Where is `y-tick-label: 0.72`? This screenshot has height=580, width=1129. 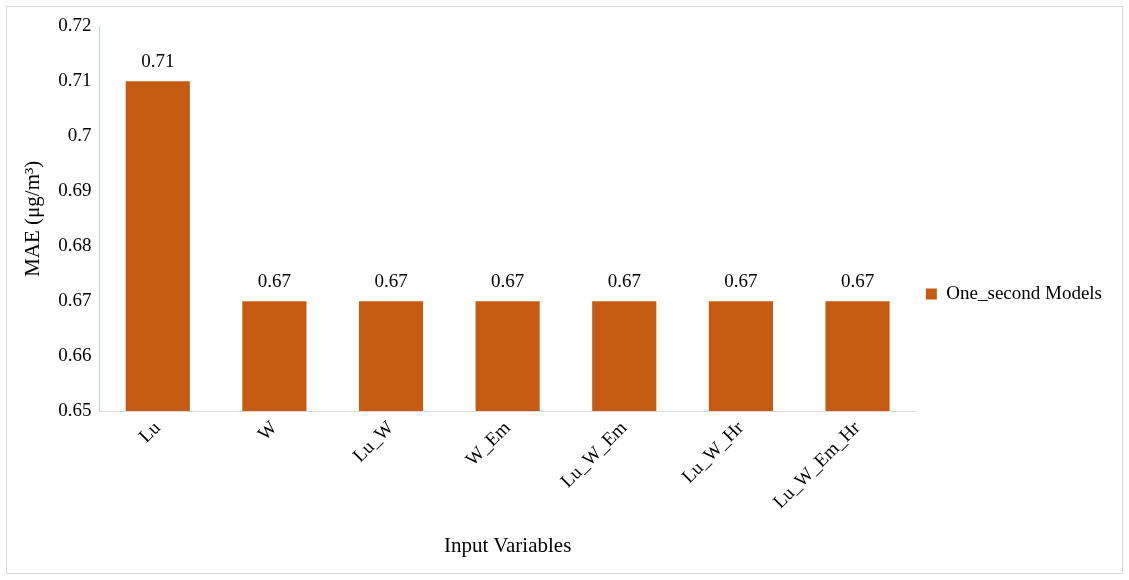 y-tick-label: 0.72 is located at coordinates (75, 25).